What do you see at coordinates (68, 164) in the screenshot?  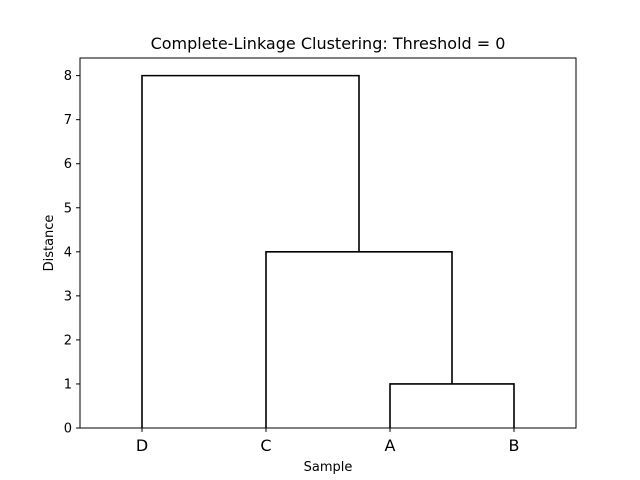 I see `y-tick-label: 6` at bounding box center [68, 164].